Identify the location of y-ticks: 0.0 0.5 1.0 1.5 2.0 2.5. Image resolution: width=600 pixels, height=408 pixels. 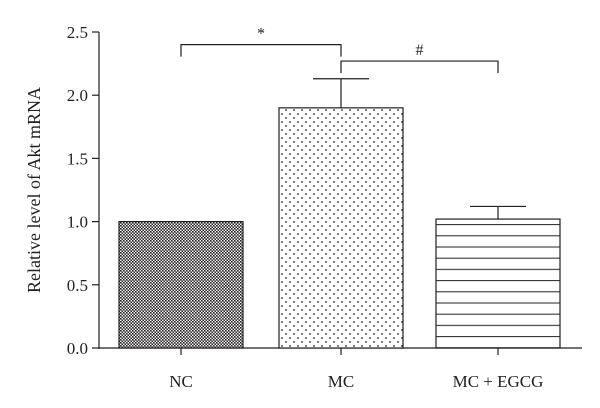
(83, 190).